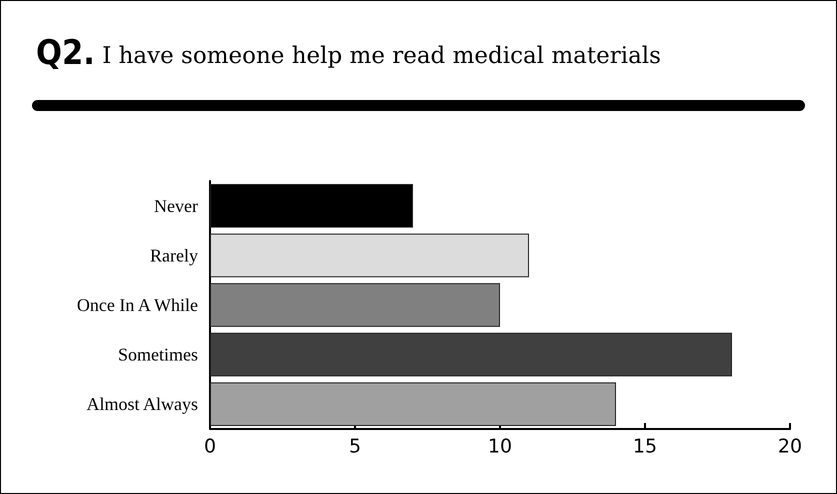  What do you see at coordinates (500, 447) in the screenshot?
I see `x-tick-label: 10` at bounding box center [500, 447].